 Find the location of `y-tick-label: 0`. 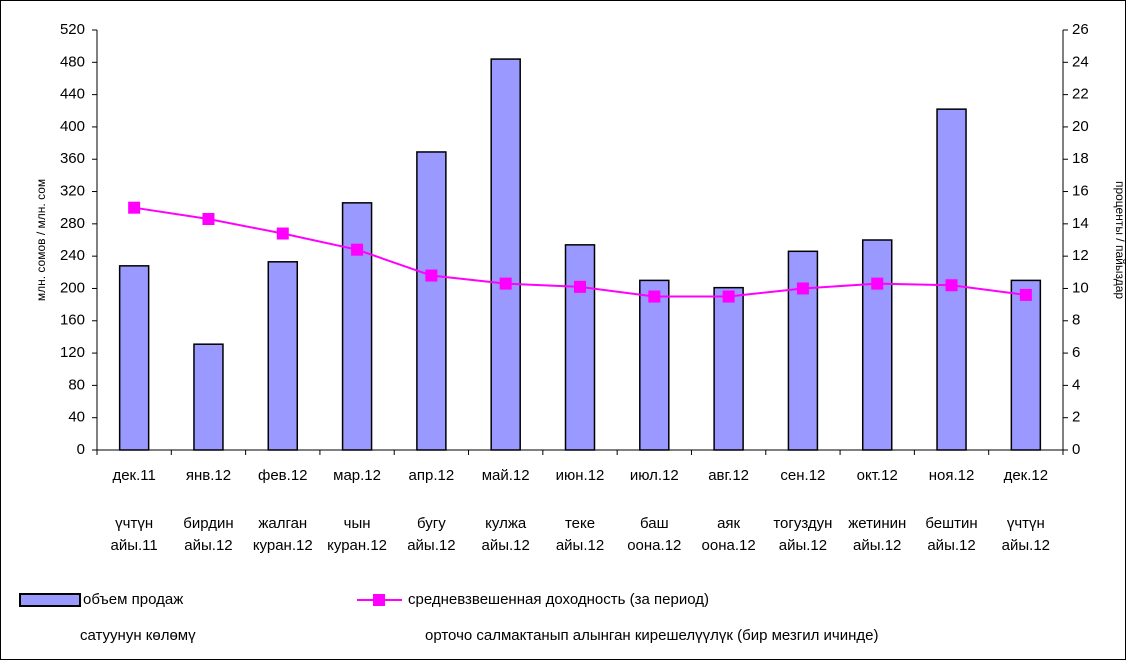

y-tick-label: 0 is located at coordinates (81, 449).